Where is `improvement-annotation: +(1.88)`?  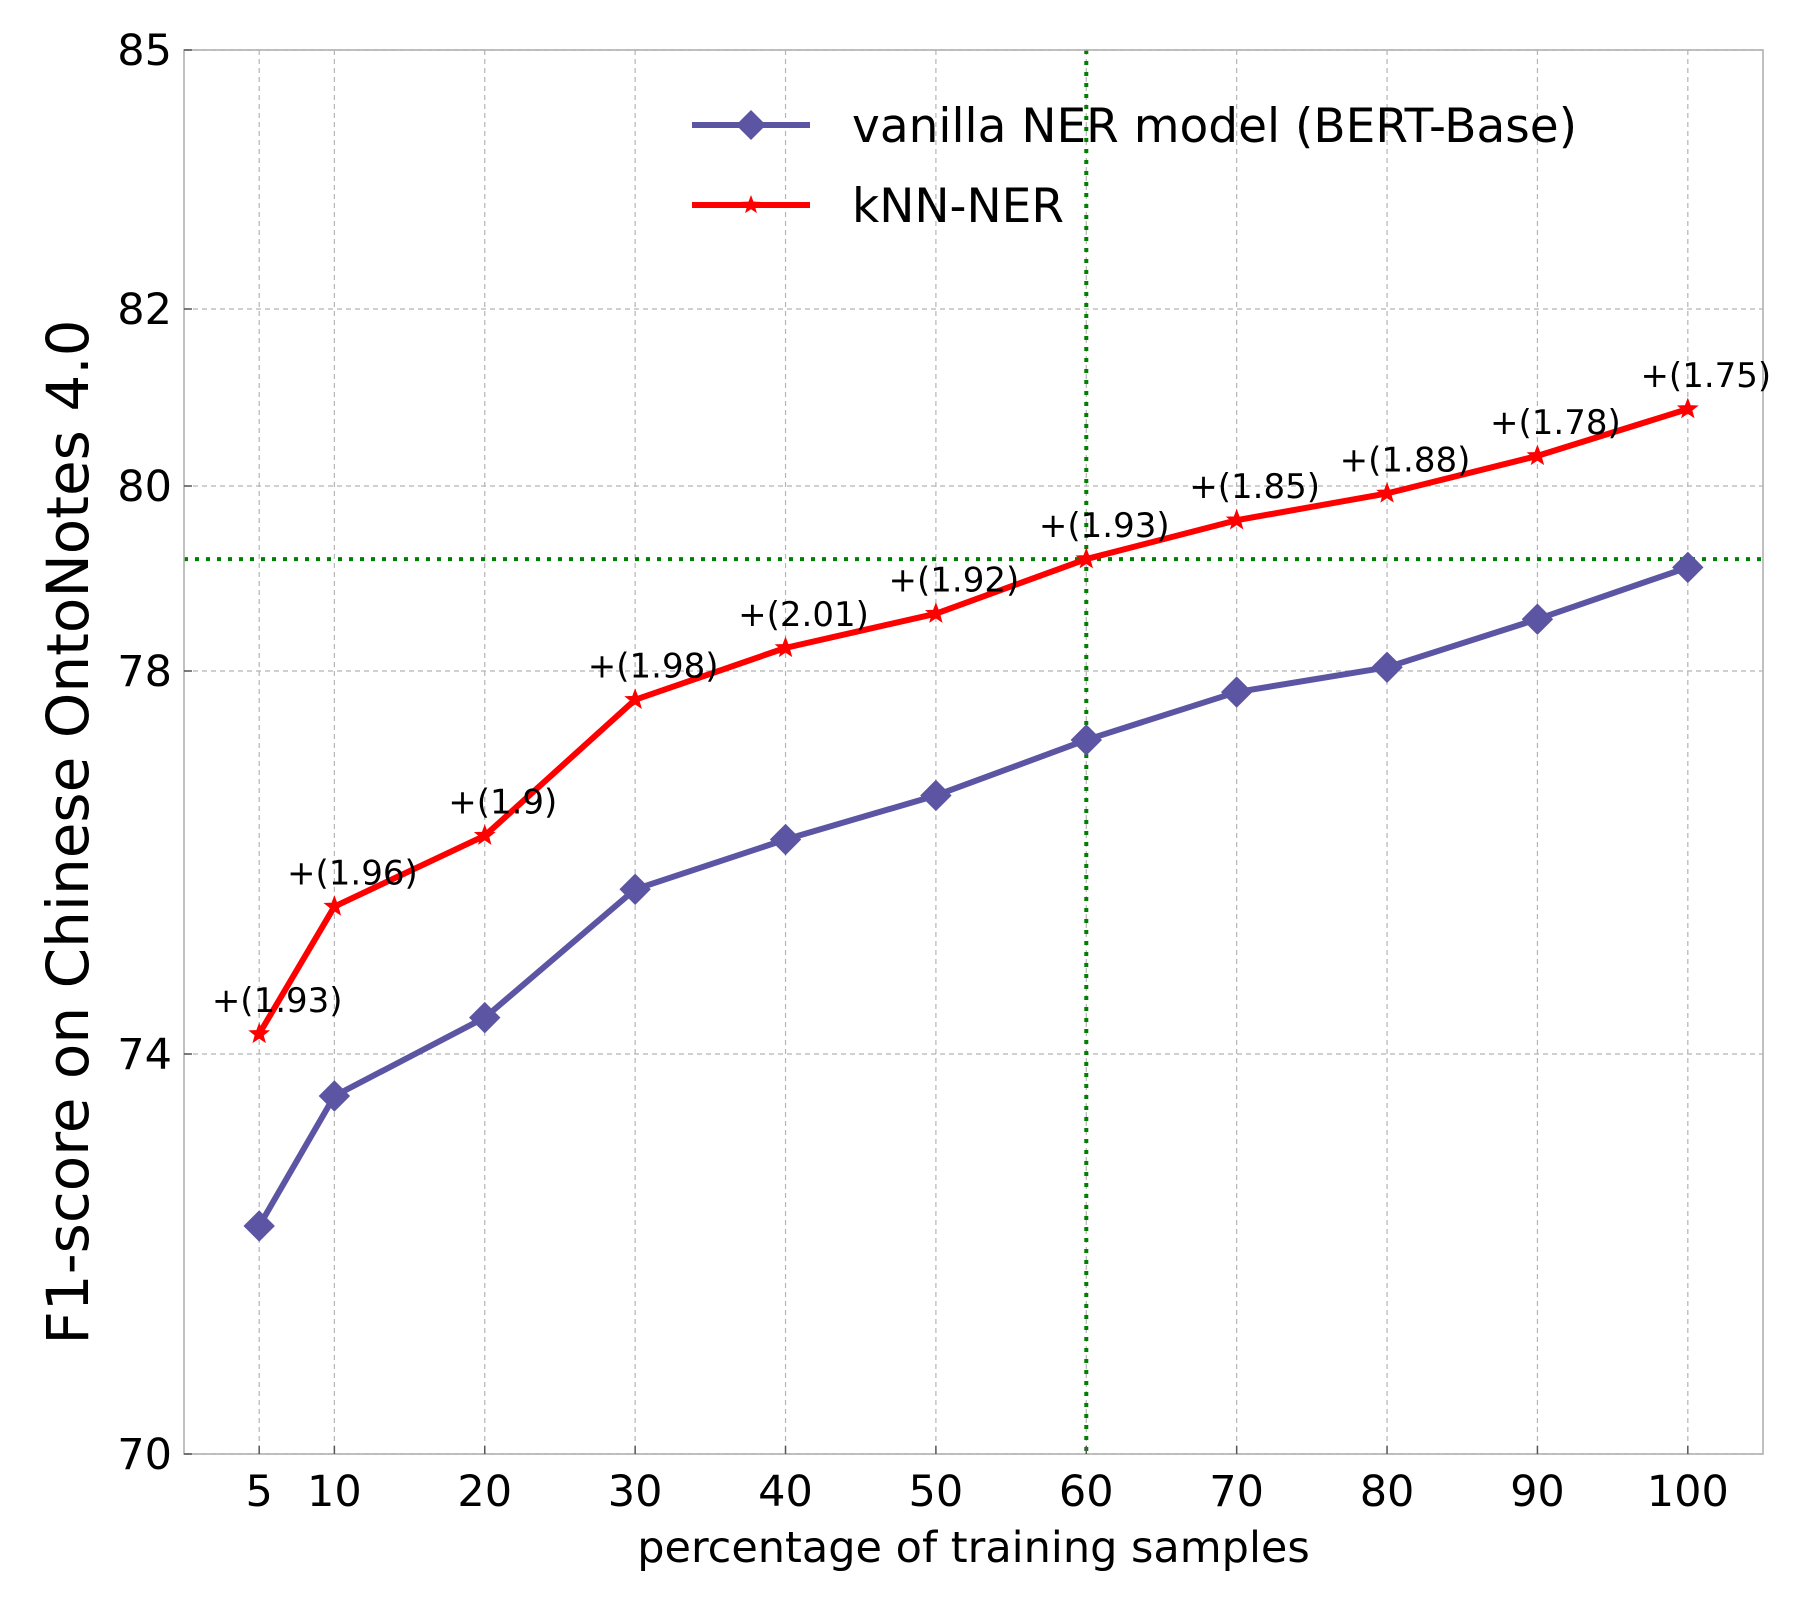 improvement-annotation: +(1.88) is located at coordinates (1405, 460).